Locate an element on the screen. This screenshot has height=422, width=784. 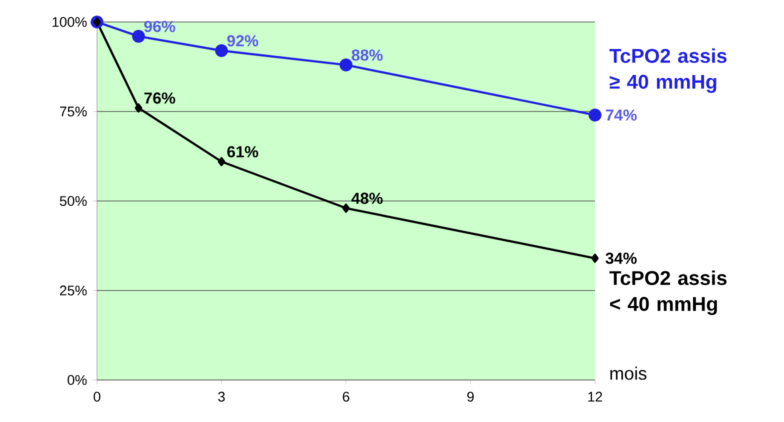
x-tick-label: 9 is located at coordinates (470, 397).